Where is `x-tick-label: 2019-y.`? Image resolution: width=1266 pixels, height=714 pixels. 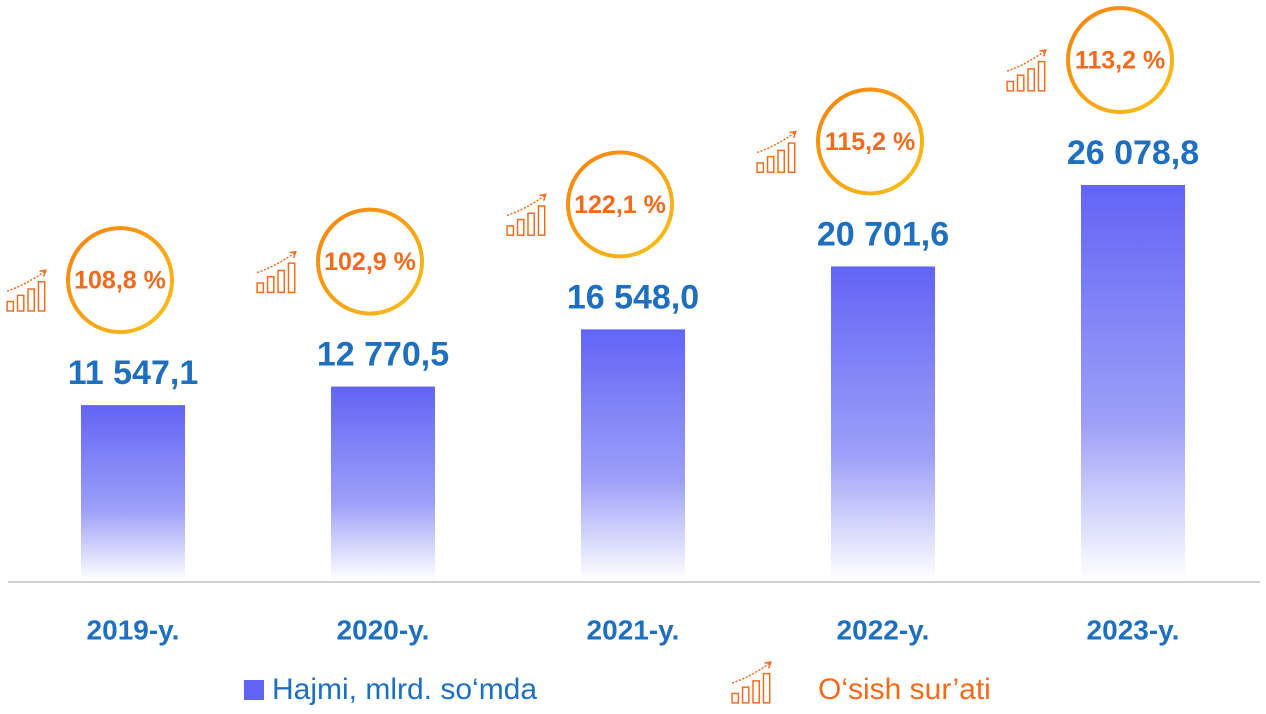
x-tick-label: 2019-y. is located at coordinates (133, 629).